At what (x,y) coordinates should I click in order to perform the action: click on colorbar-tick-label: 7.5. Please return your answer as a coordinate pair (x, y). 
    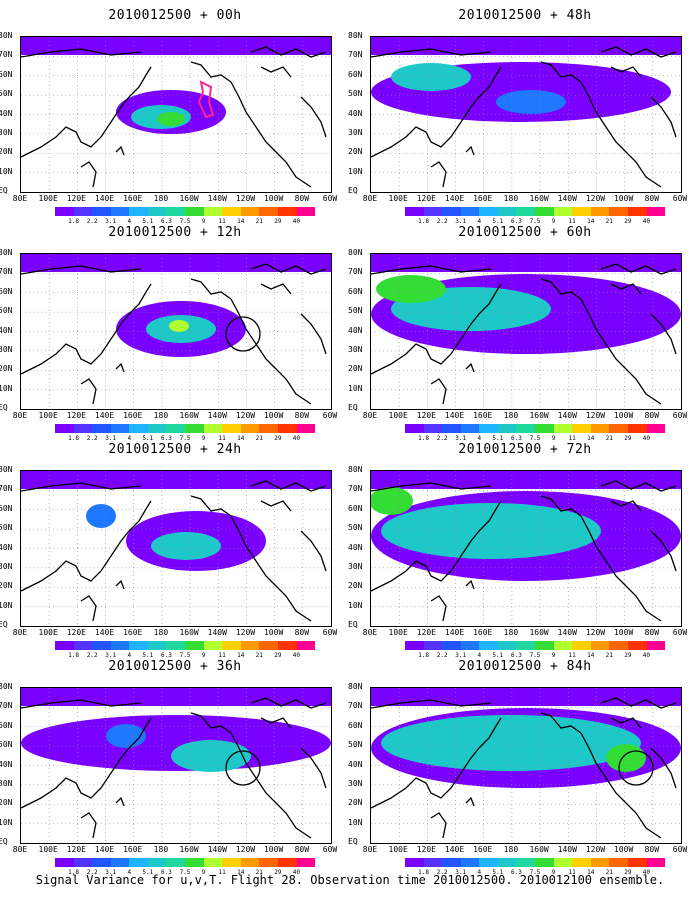
    Looking at the image, I should click on (185, 221).